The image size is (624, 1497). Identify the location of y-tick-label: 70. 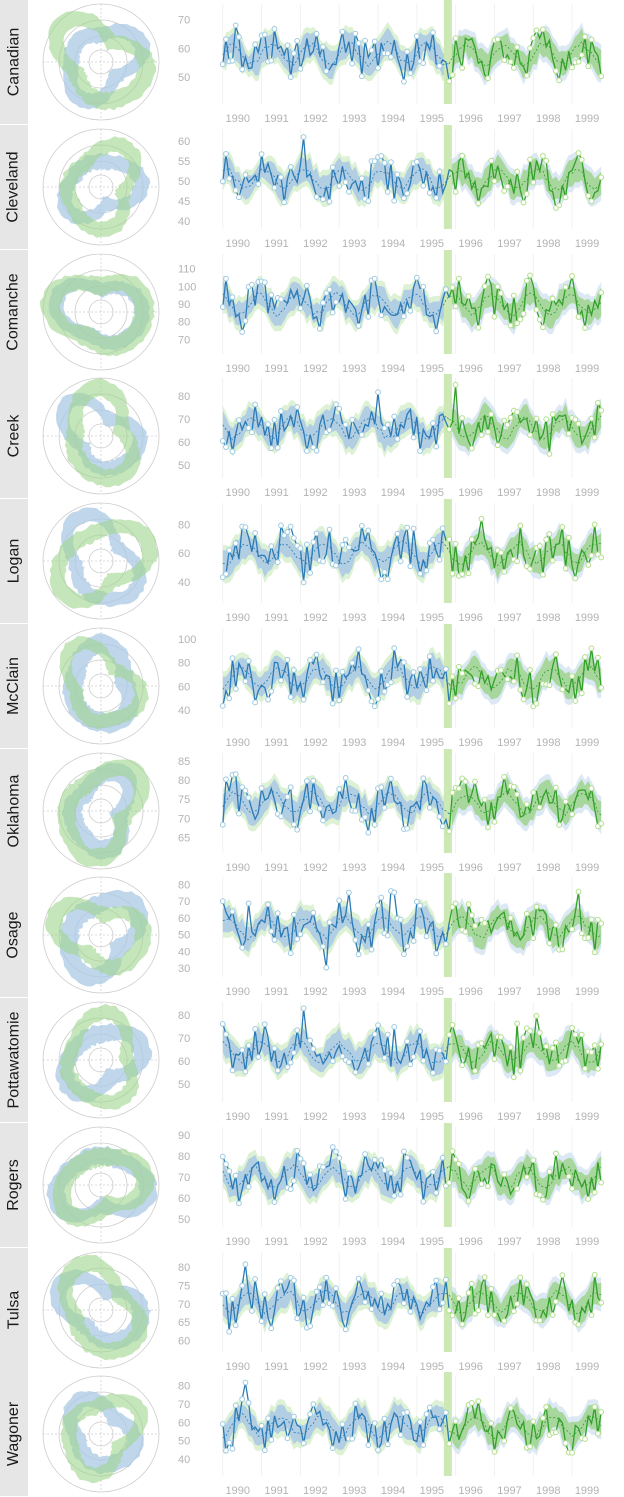
(184, 340).